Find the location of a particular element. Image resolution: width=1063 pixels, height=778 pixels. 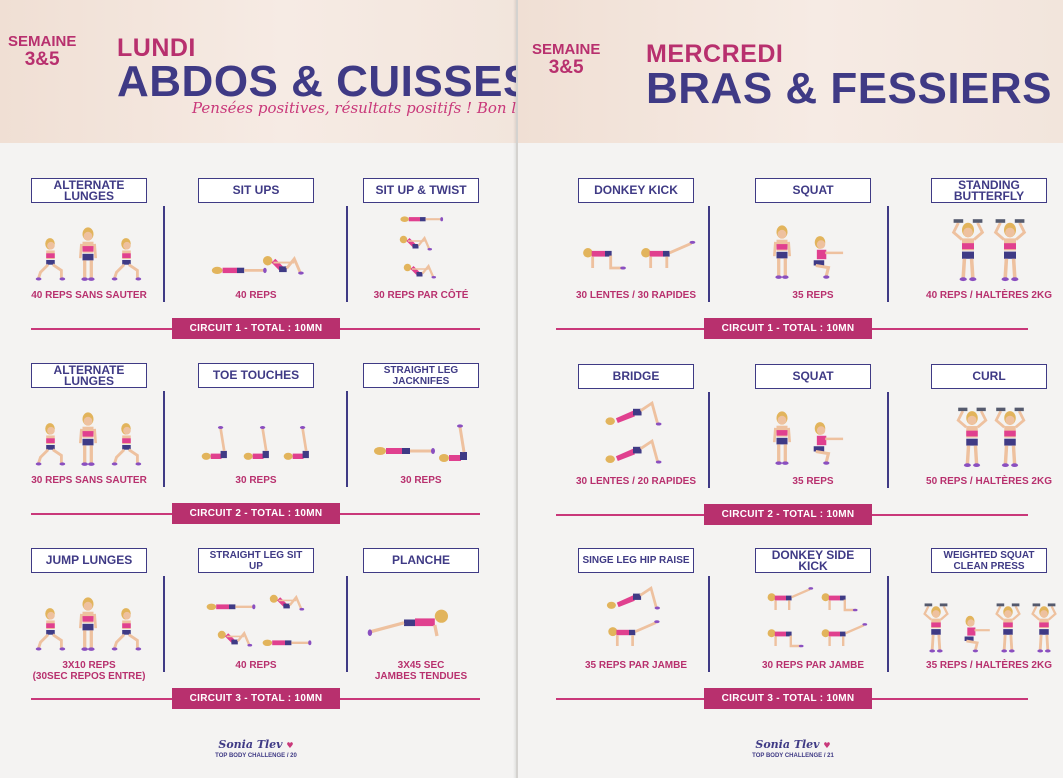

week-badge: SEMAINE 3&5 is located at coordinates (566, 59).